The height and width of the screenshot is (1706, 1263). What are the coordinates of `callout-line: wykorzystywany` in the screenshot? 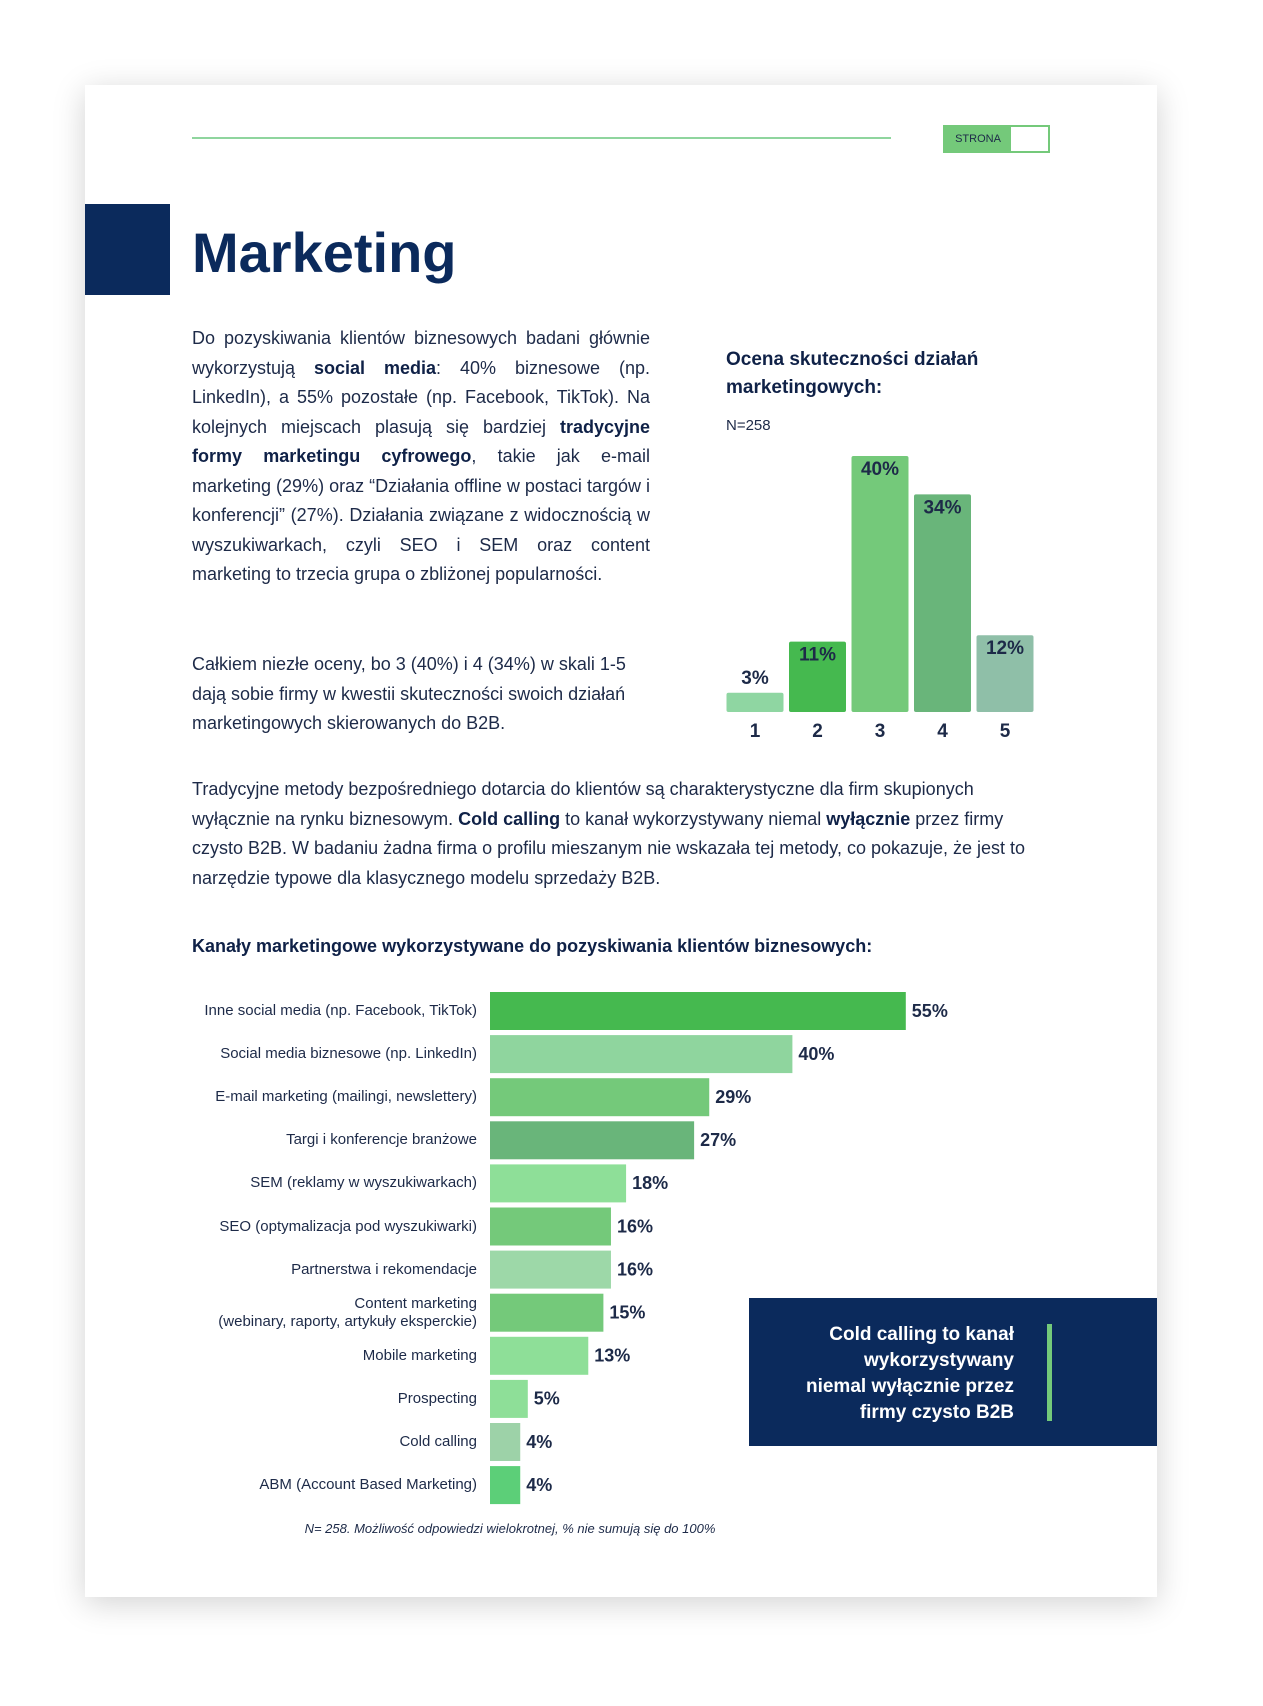 It's located at (939, 1360).